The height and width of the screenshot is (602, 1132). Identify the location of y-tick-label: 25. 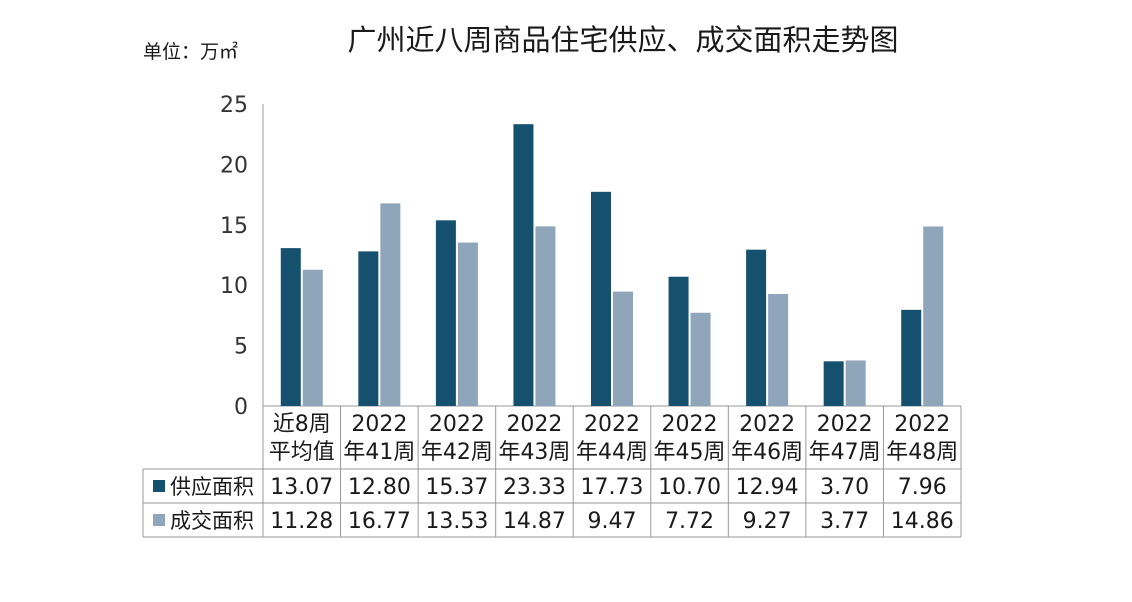
(234, 105).